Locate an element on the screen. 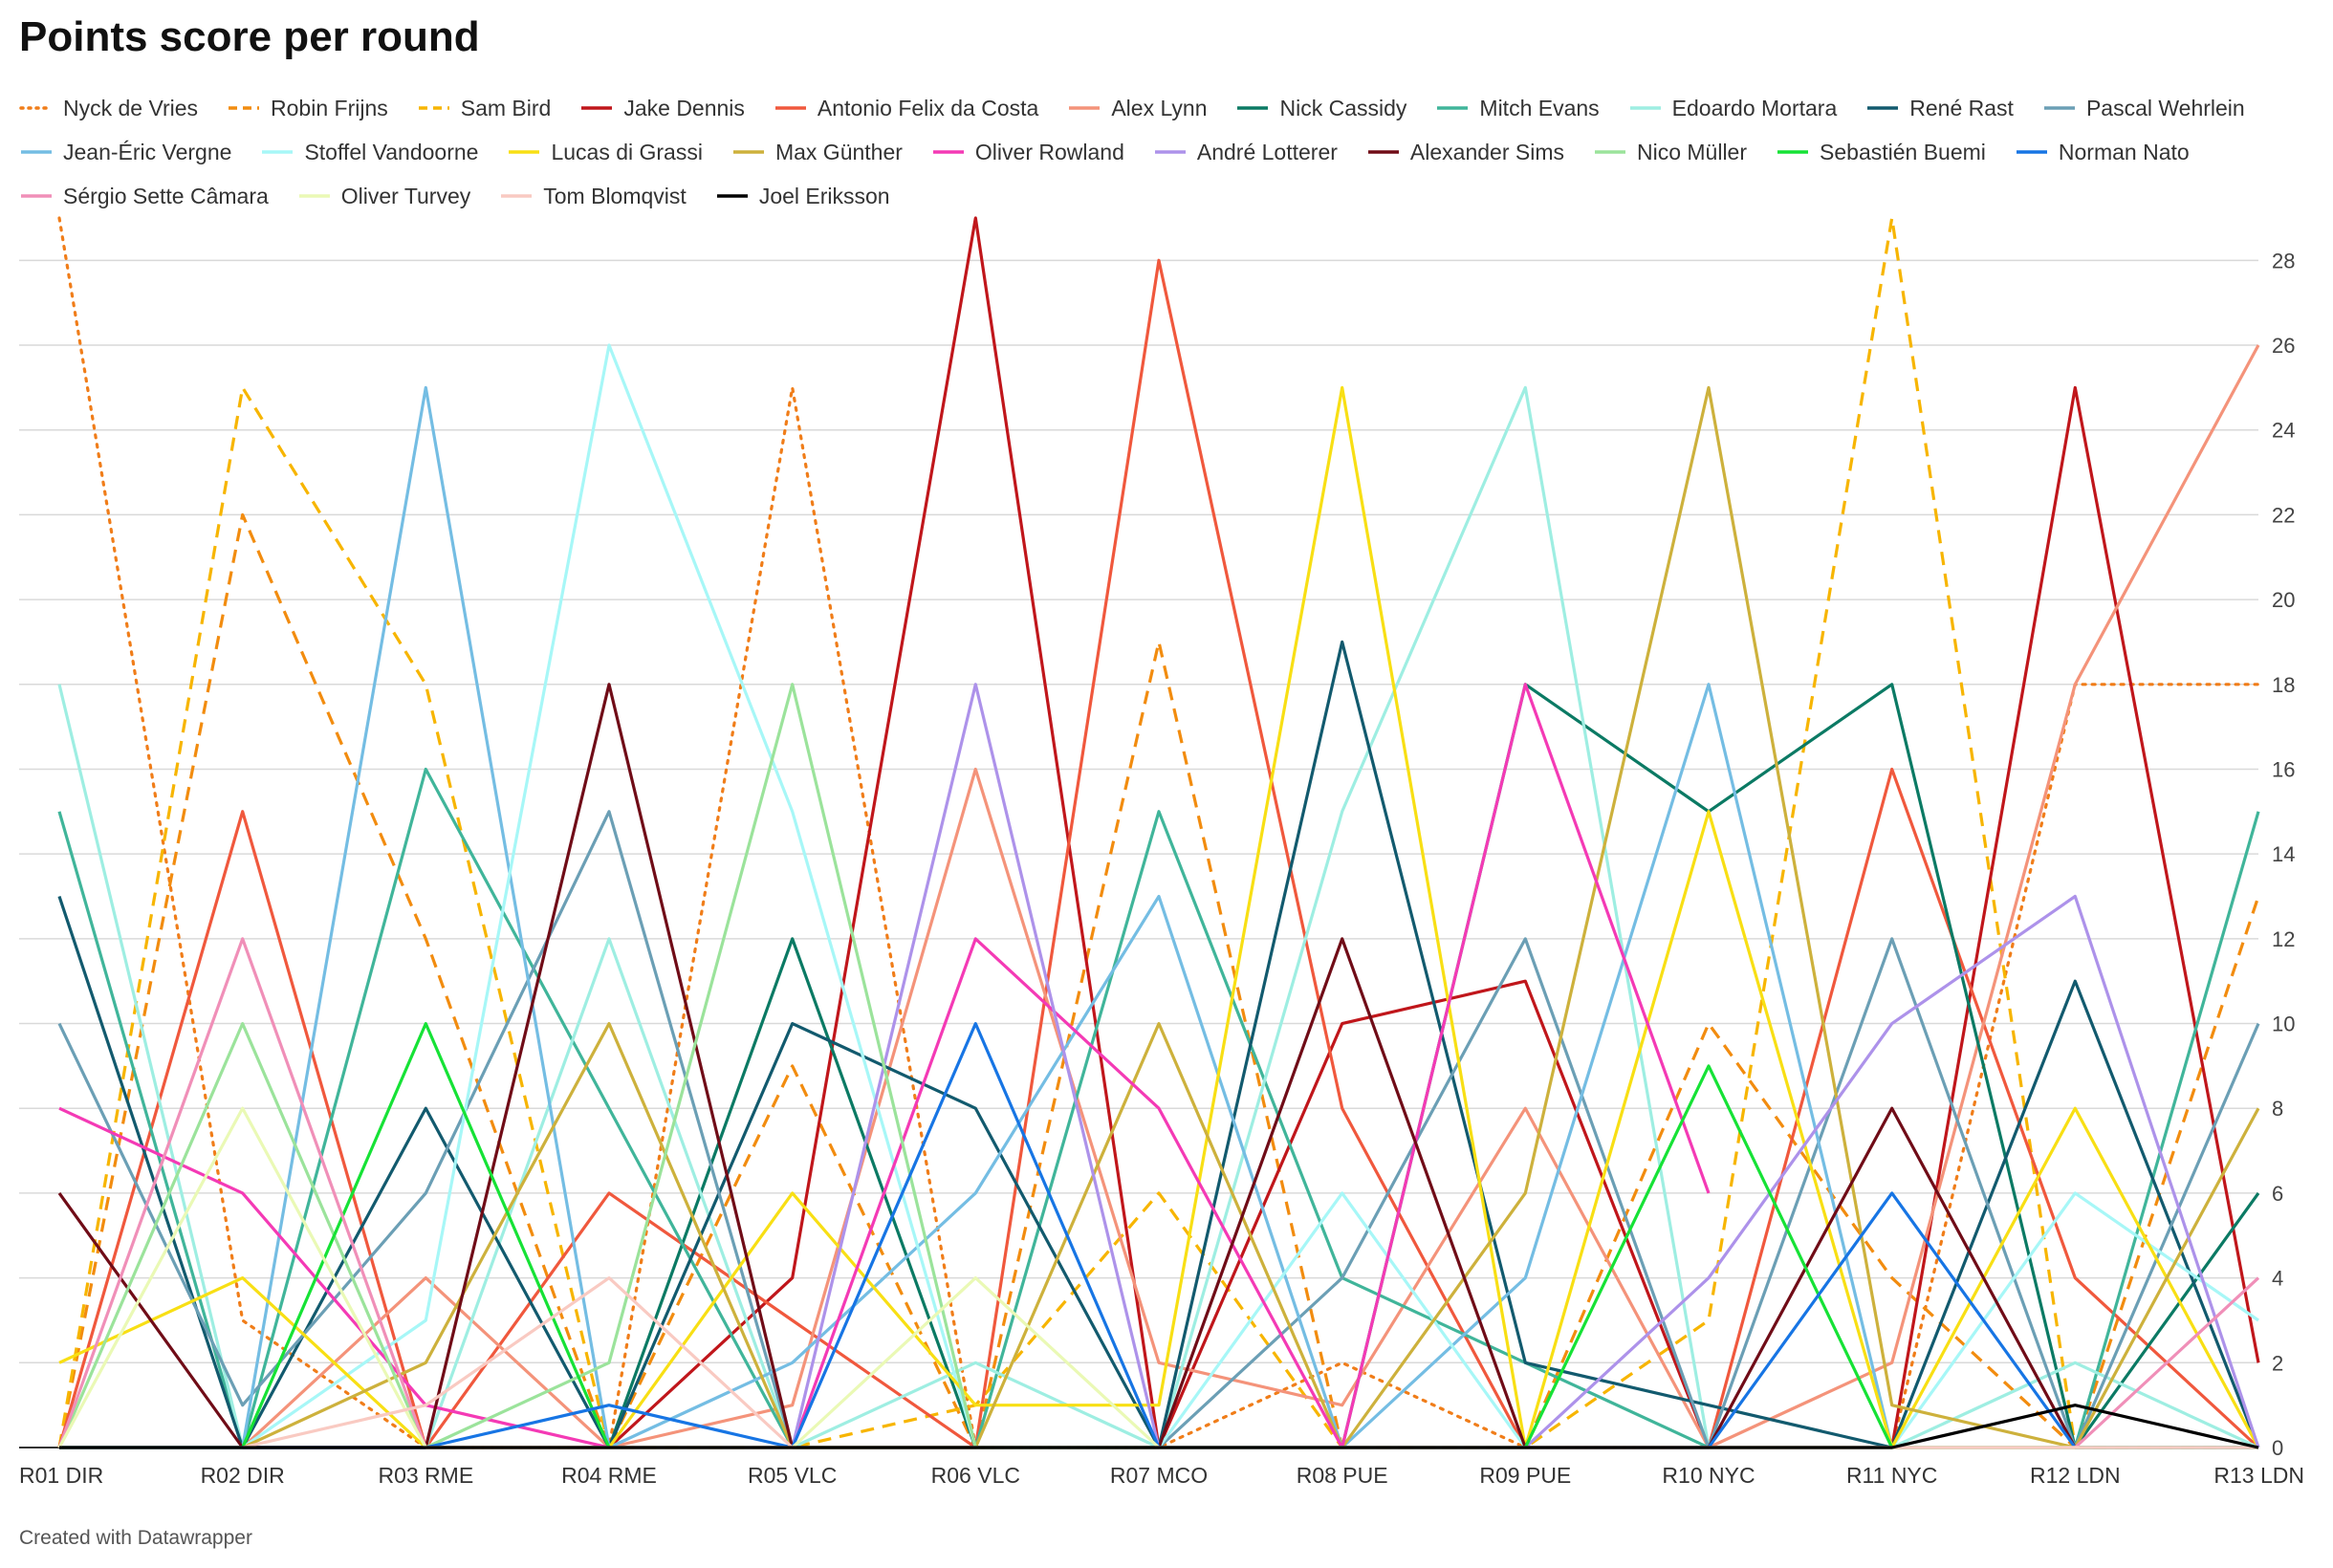 The height and width of the screenshot is (1568, 2333). y-tick-label: 10 is located at coordinates (2283, 1024).